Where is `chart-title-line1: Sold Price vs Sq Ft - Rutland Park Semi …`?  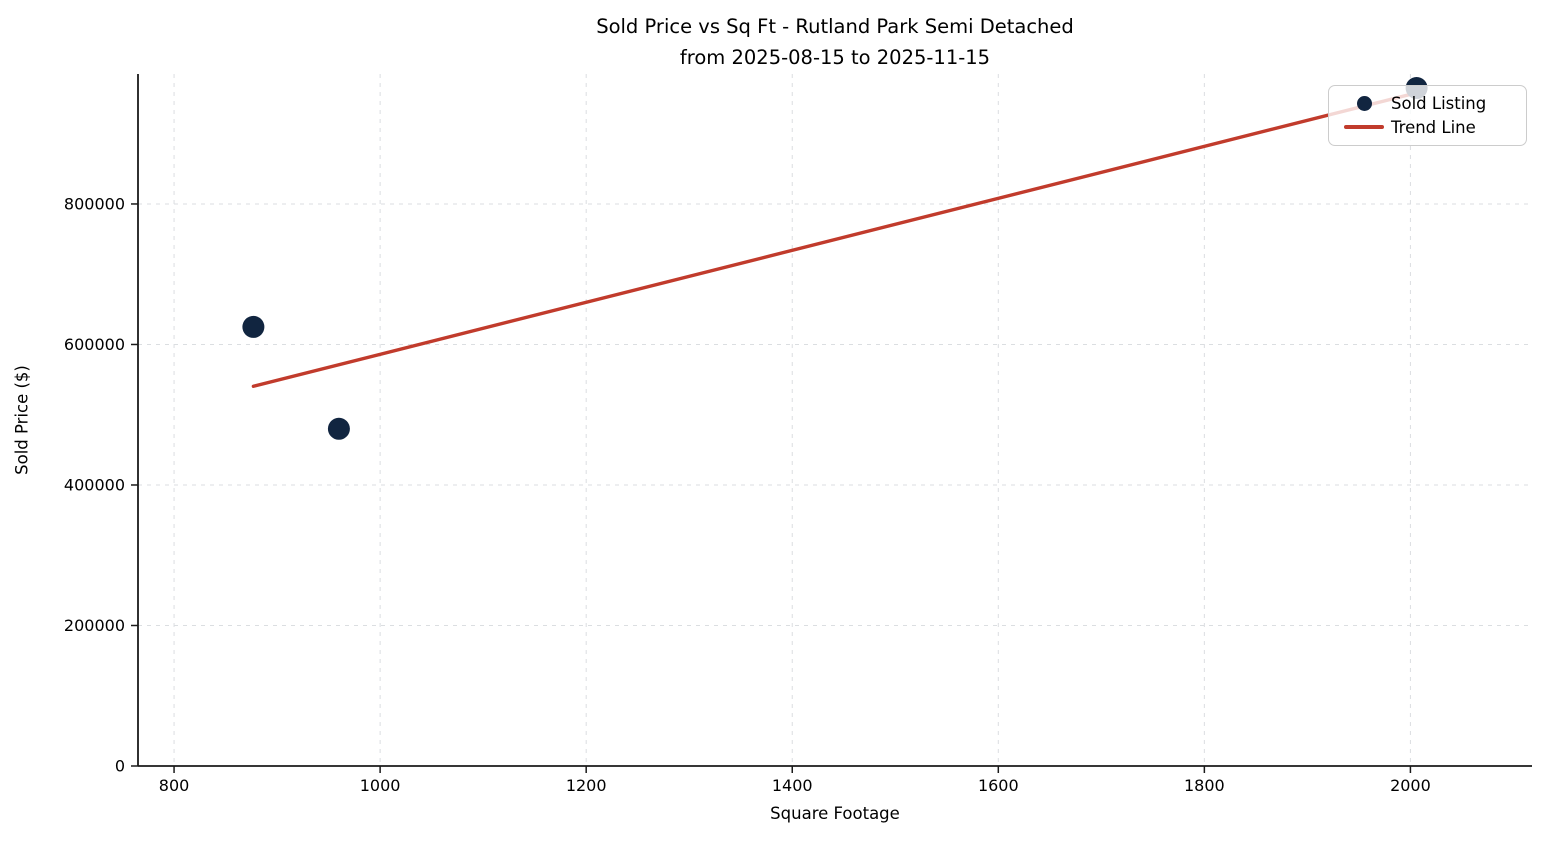 chart-title-line1: Sold Price vs Sq Ft - Rutland Park Semi … is located at coordinates (835, 26).